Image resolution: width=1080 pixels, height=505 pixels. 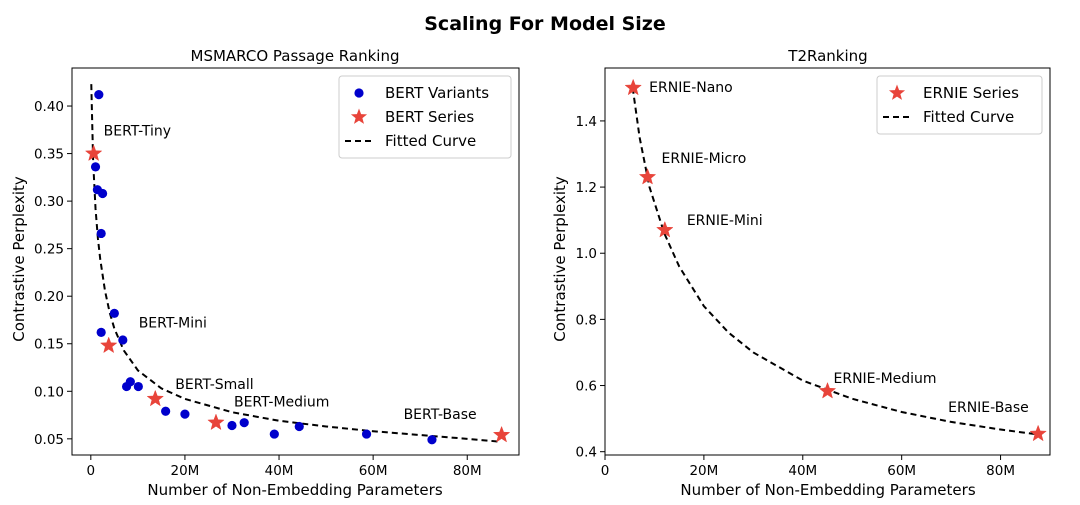 What do you see at coordinates (691, 88) in the screenshot?
I see `point-annotation: ERNIE-Nano` at bounding box center [691, 88].